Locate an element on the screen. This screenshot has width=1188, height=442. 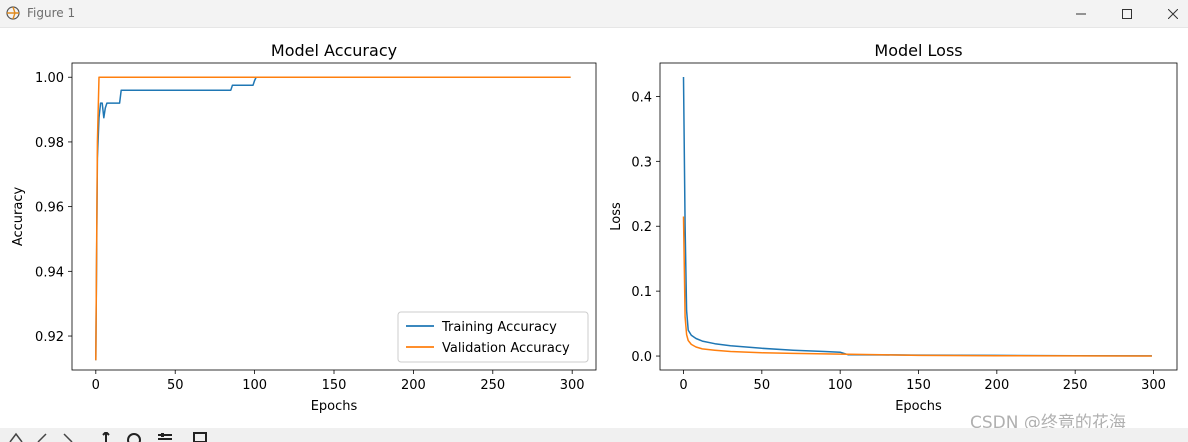
accuracy-x-tick-label: 250 is located at coordinates (492, 385).